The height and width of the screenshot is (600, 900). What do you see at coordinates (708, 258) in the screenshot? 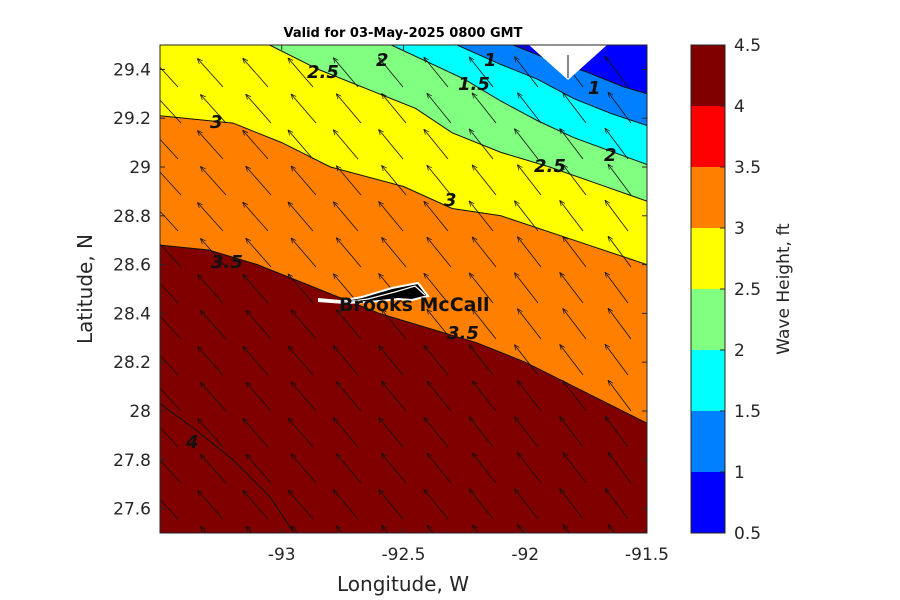
I see `colorbar-swatch` at bounding box center [708, 258].